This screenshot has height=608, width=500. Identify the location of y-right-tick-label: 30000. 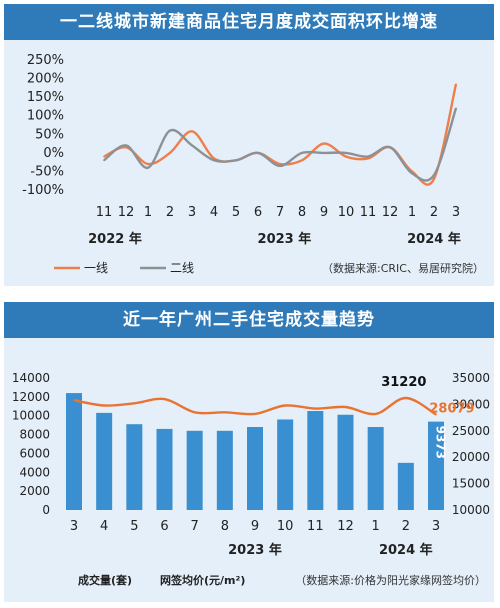
(471, 404).